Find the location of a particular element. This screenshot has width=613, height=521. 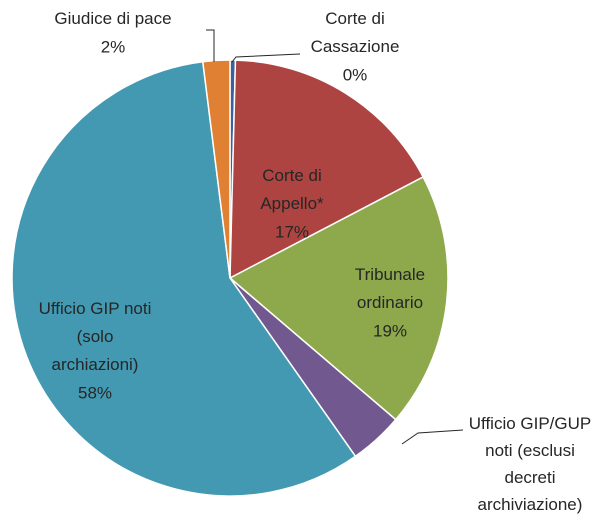

value-label: 58% is located at coordinates (95, 392).